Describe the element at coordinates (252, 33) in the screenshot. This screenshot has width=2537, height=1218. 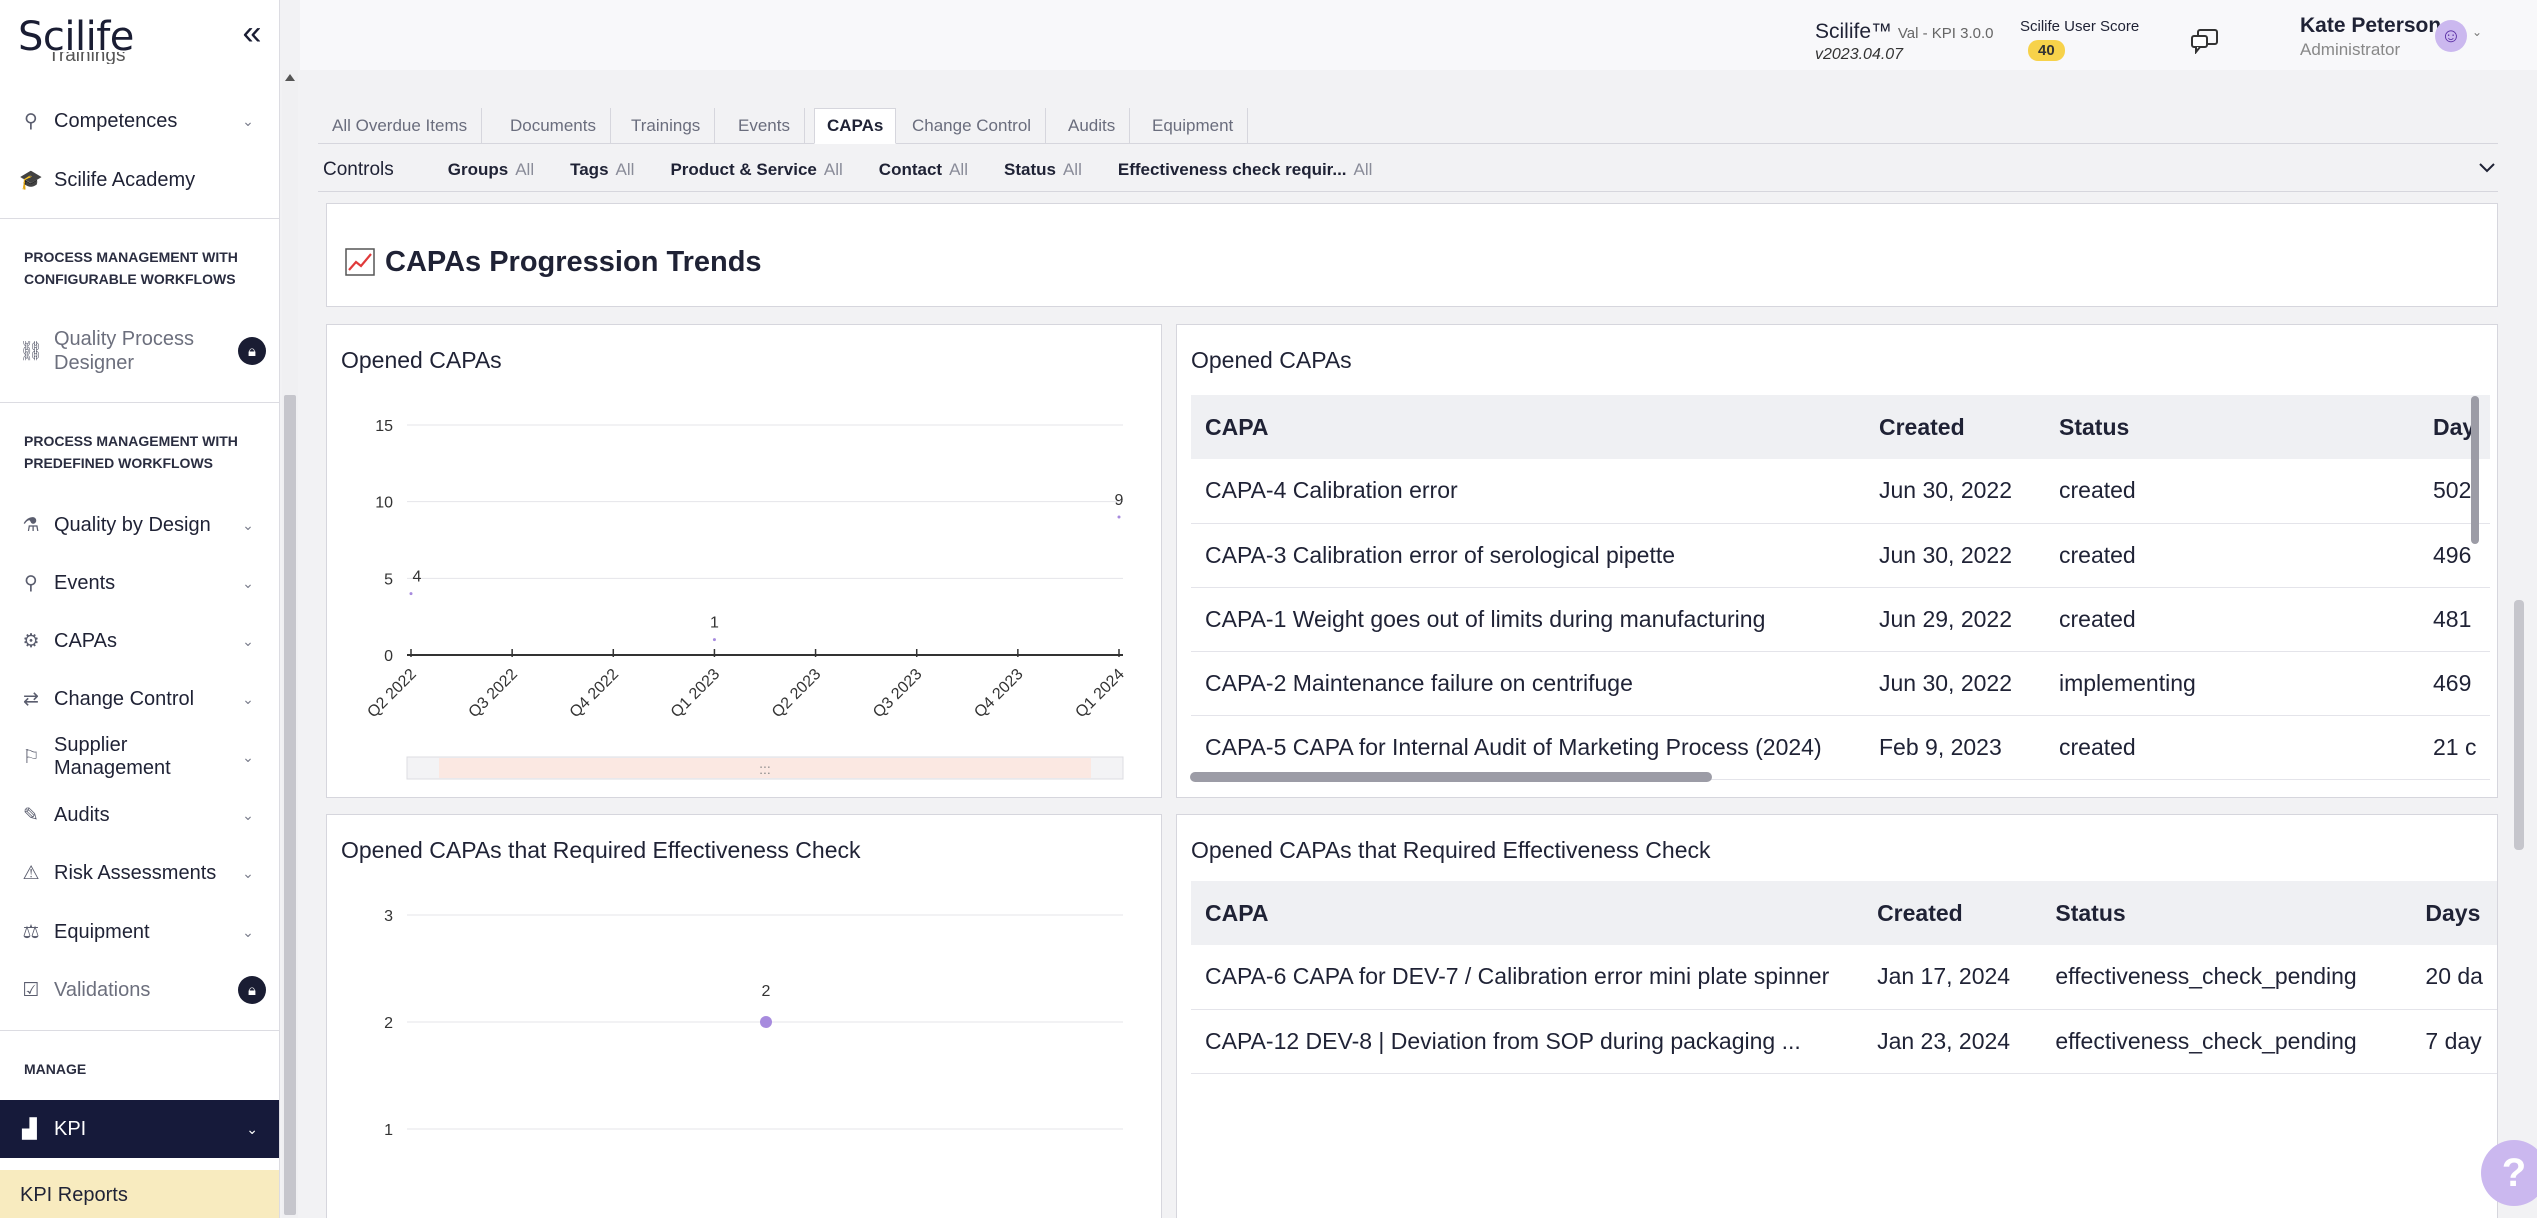
I see `collapse-sidebar-icon: «` at that location.